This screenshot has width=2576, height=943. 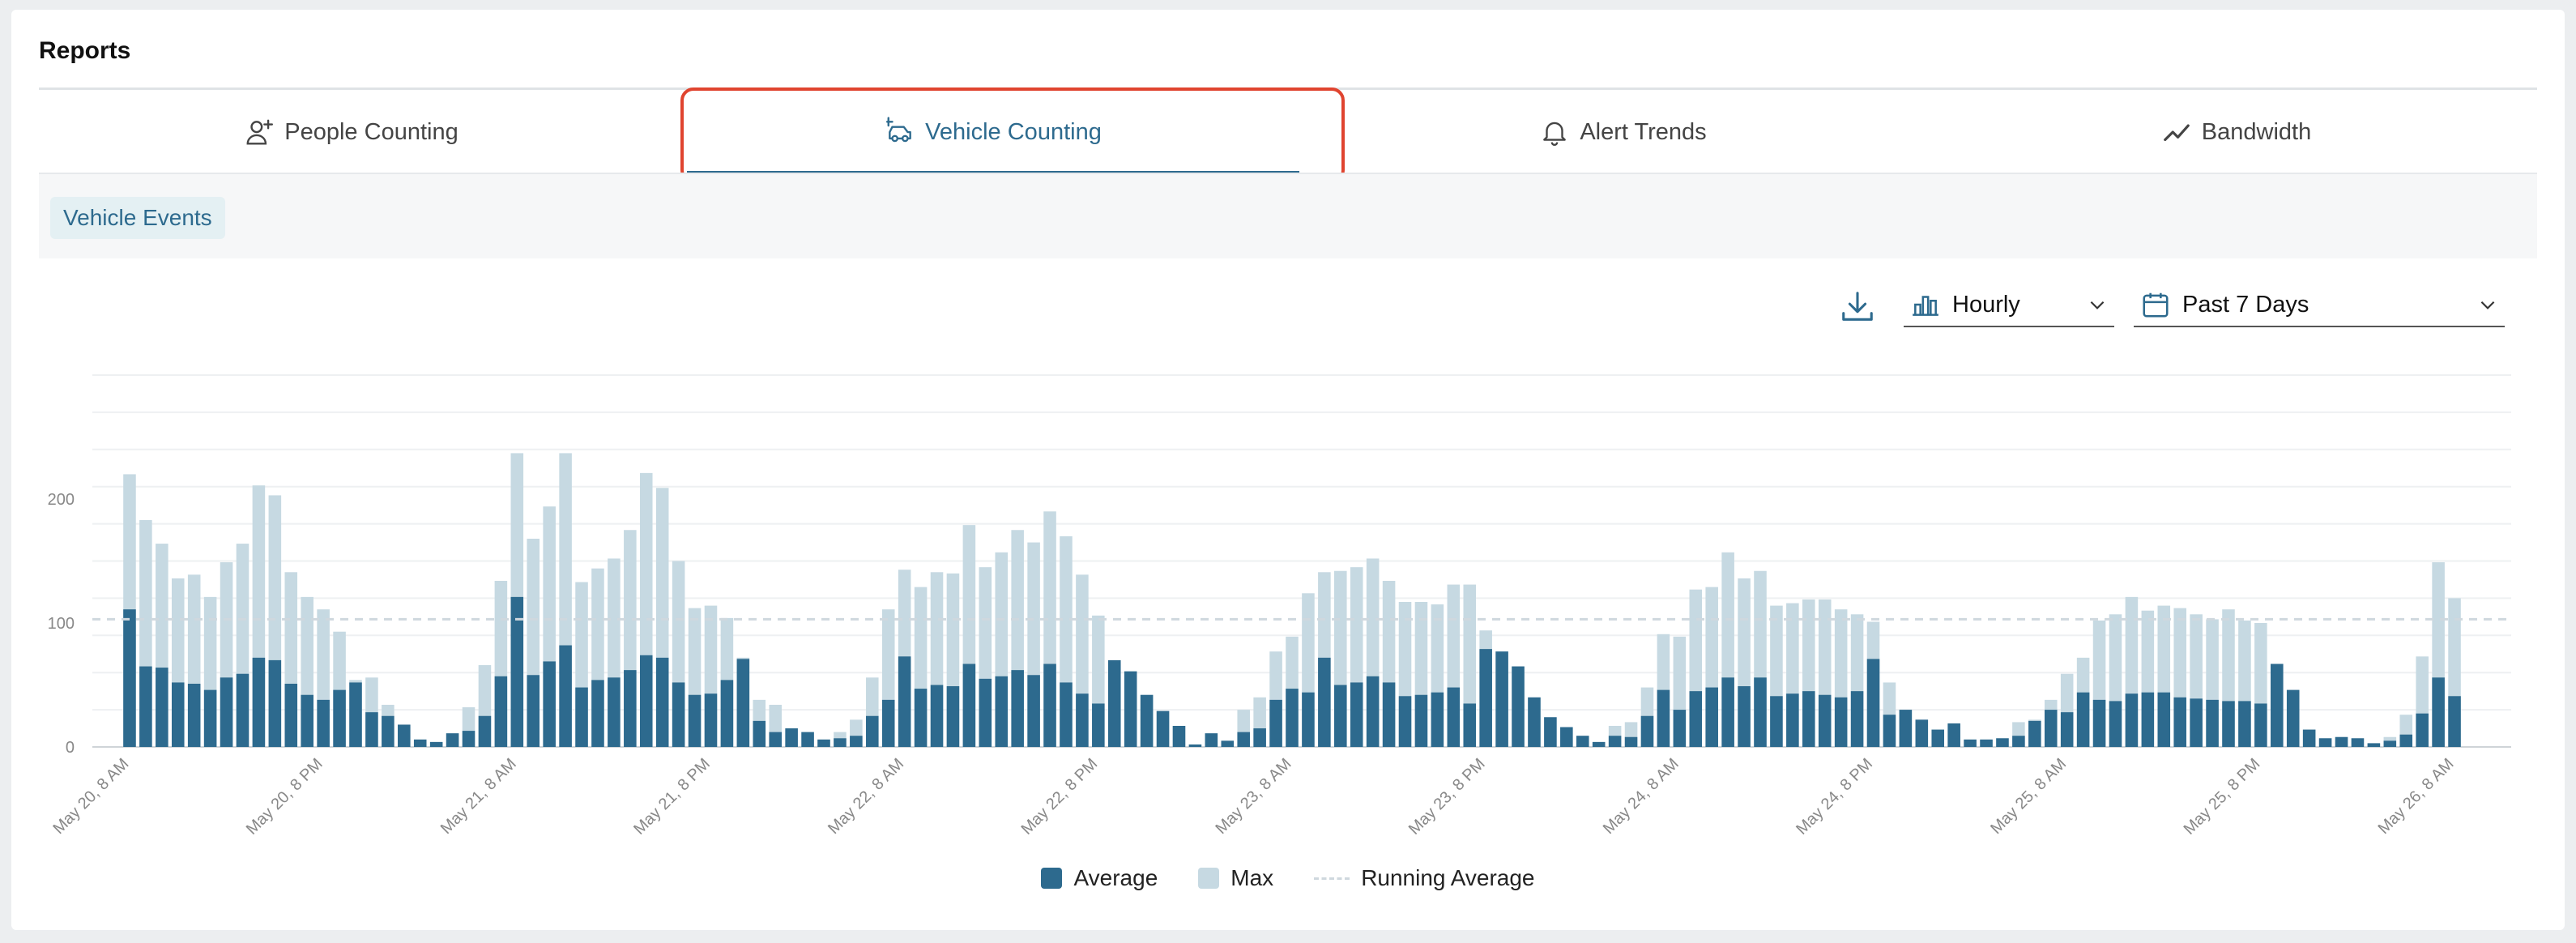 I want to click on tab-bandwidth: Bandwidth, so click(x=2236, y=132).